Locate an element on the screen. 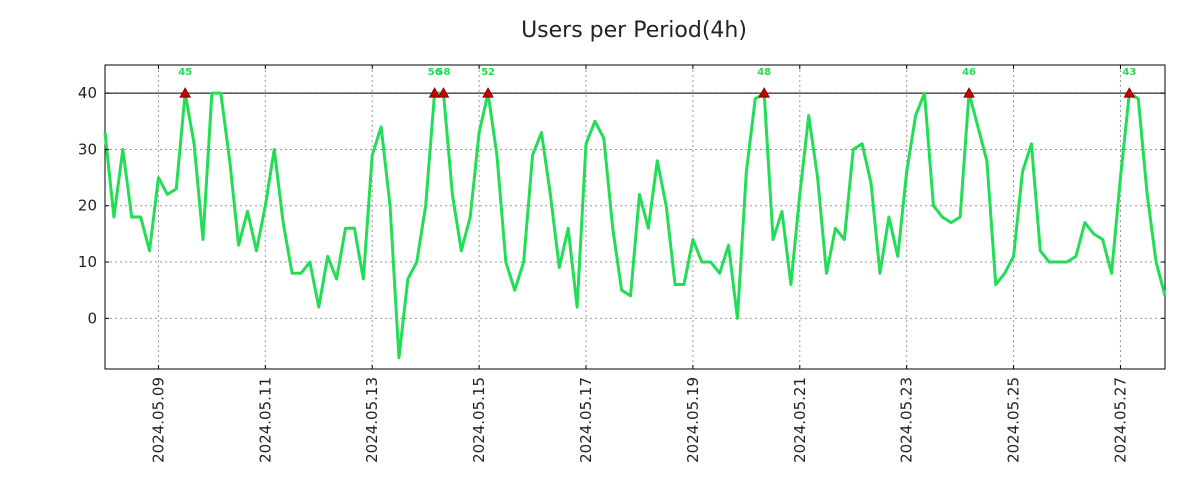 Image resolution: width=1200 pixels, height=500 pixels. peak-markers is located at coordinates (657, 92).